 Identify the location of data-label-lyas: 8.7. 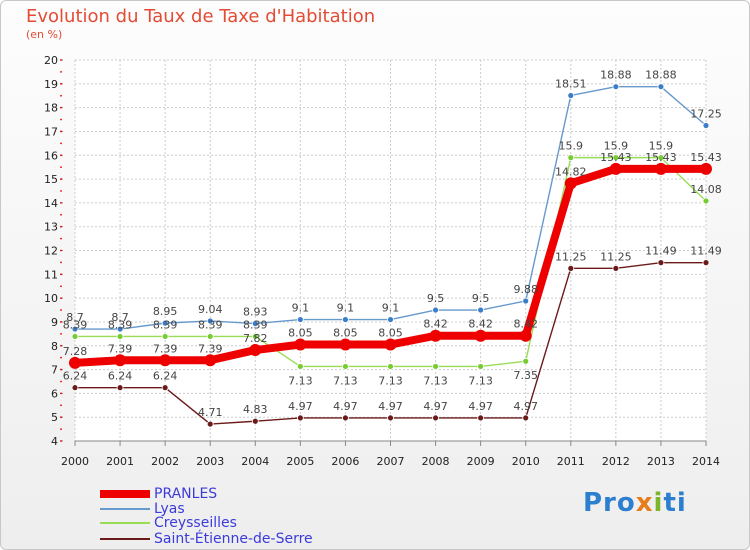
(75, 317).